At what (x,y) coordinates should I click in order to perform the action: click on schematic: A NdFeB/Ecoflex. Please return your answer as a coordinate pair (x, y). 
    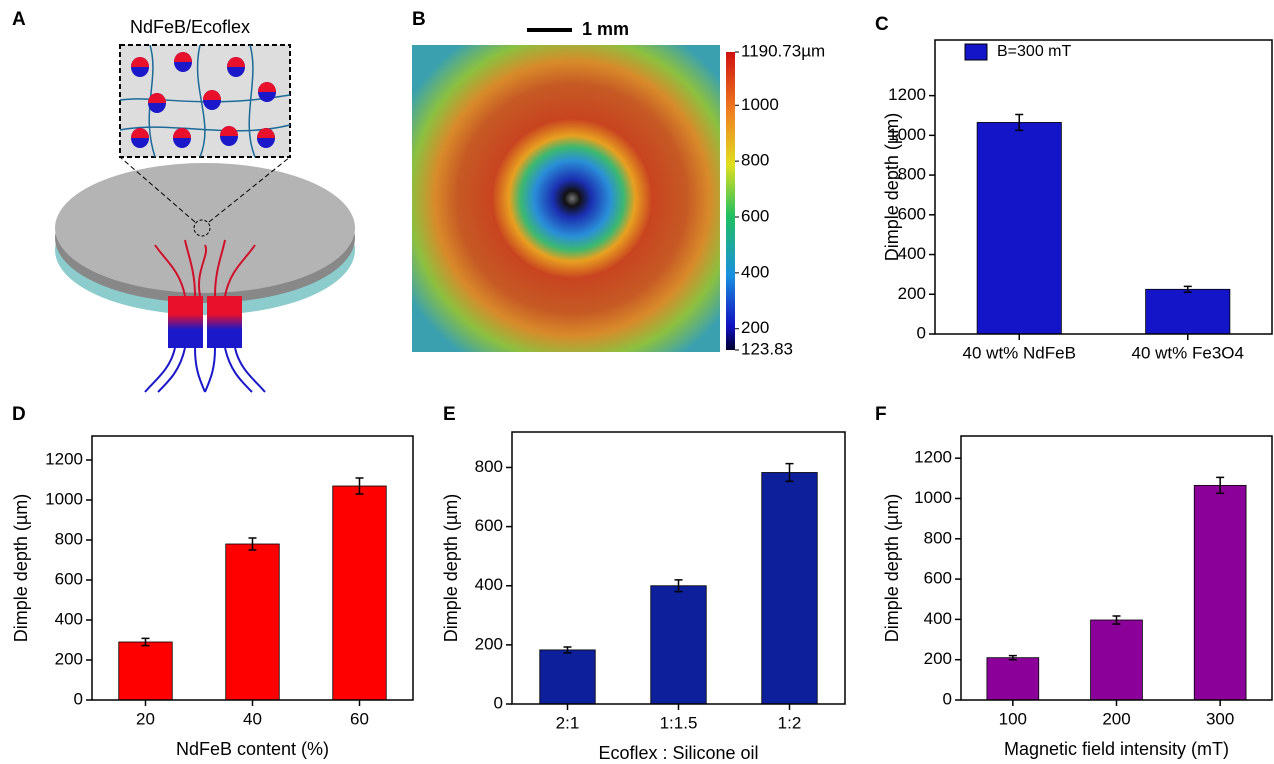
    Looking at the image, I should click on (183, 201).